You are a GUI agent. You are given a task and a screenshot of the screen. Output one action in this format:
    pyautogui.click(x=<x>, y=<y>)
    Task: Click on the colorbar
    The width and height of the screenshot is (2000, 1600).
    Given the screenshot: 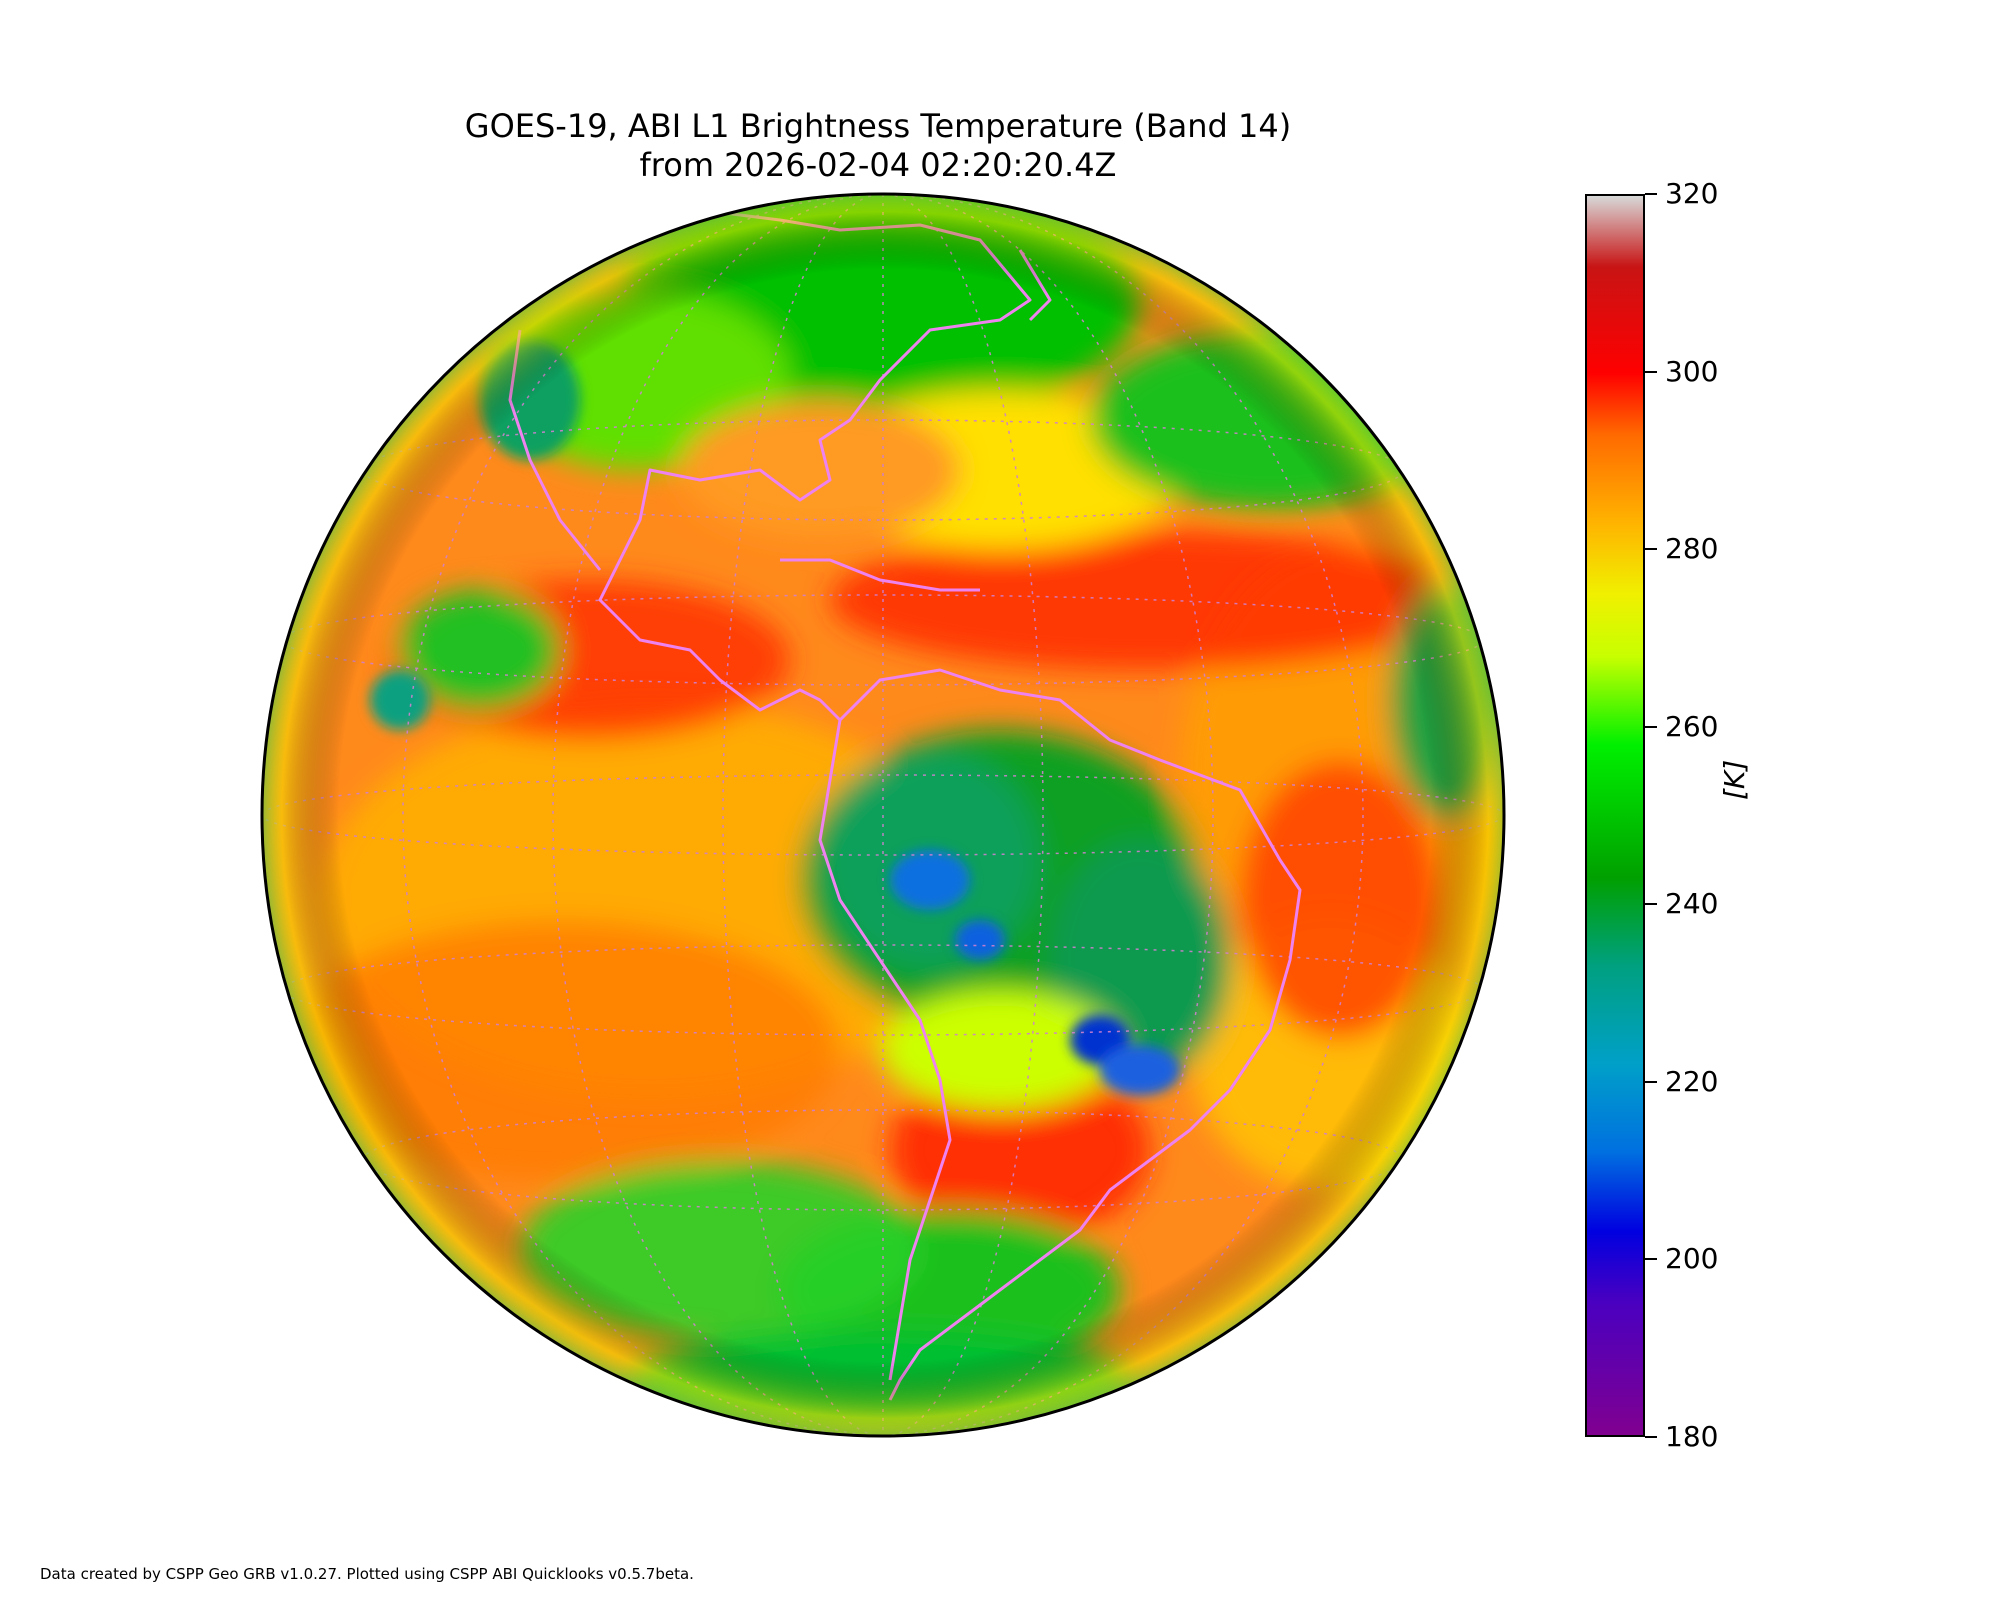 What is the action you would take?
    pyautogui.click(x=1615, y=815)
    